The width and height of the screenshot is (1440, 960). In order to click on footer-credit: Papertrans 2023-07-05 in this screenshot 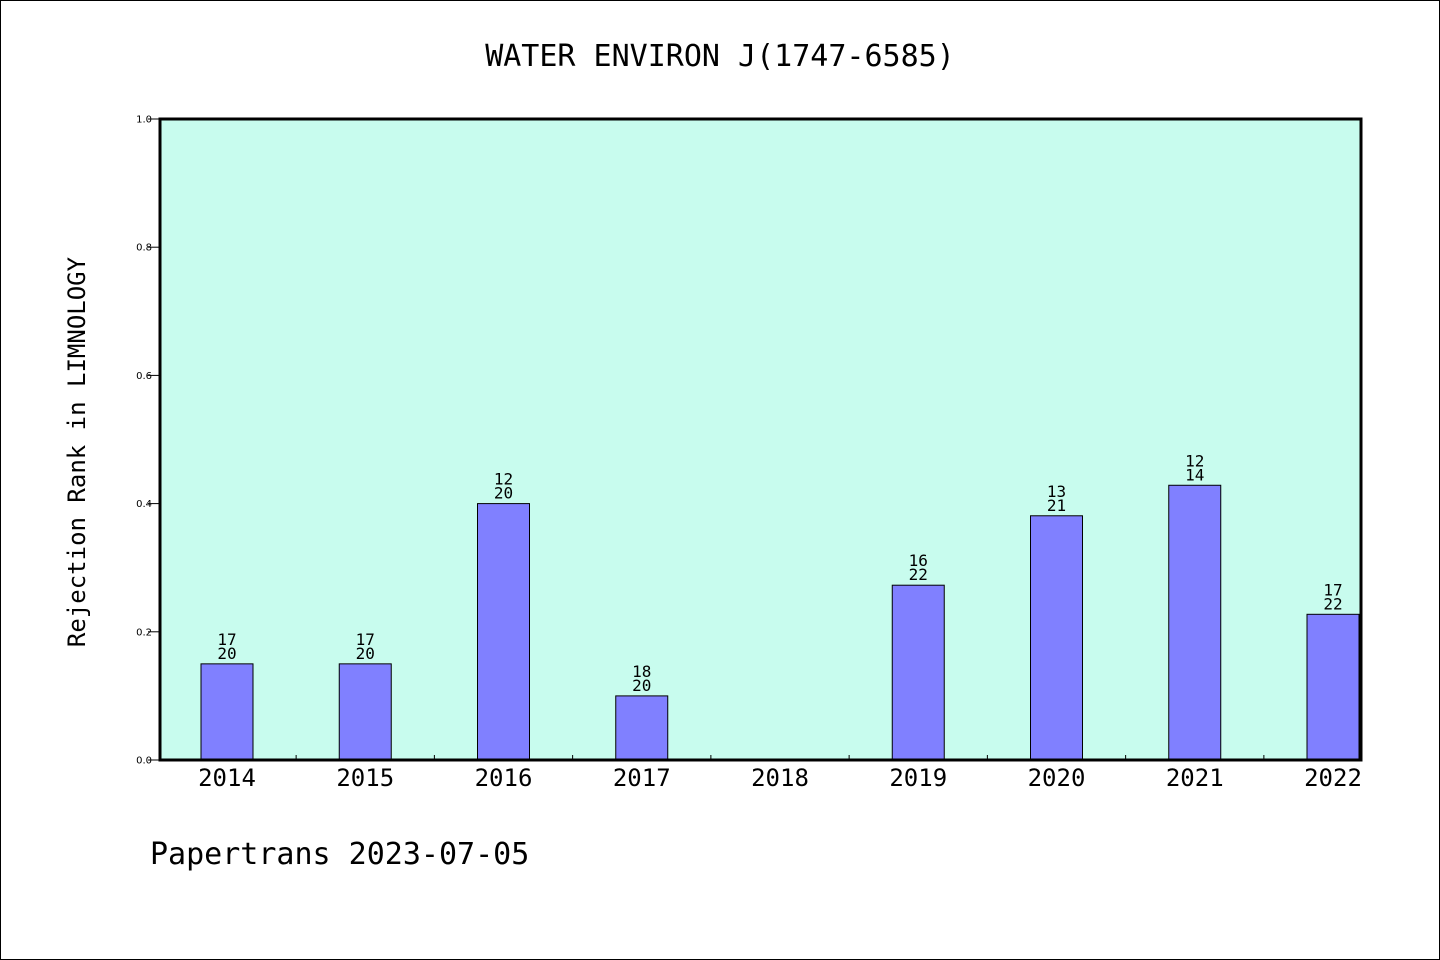, I will do `click(339, 854)`.